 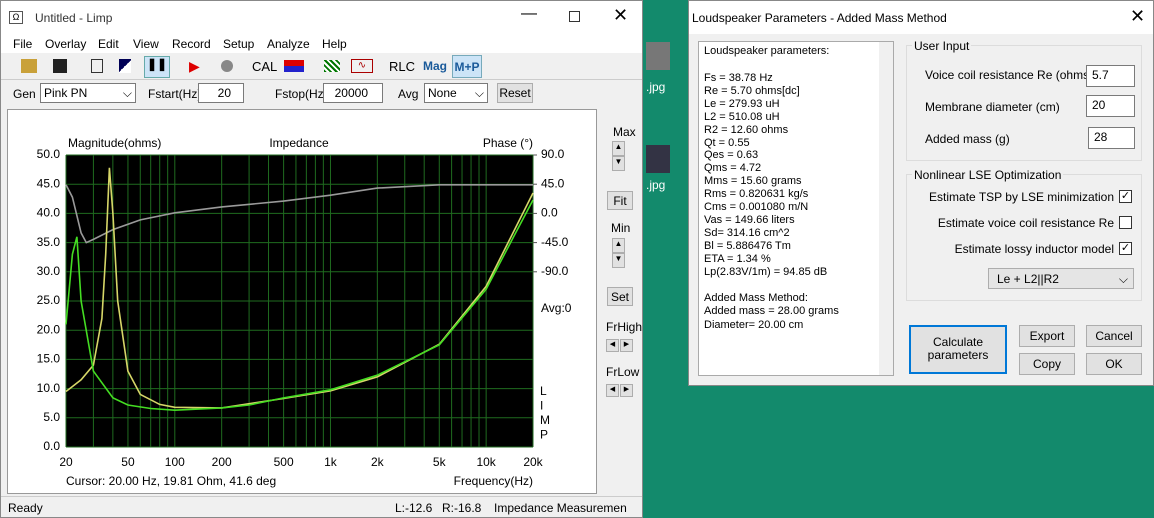 What do you see at coordinates (49, 388) in the screenshot?
I see `y-tick-label: 10.0` at bounding box center [49, 388].